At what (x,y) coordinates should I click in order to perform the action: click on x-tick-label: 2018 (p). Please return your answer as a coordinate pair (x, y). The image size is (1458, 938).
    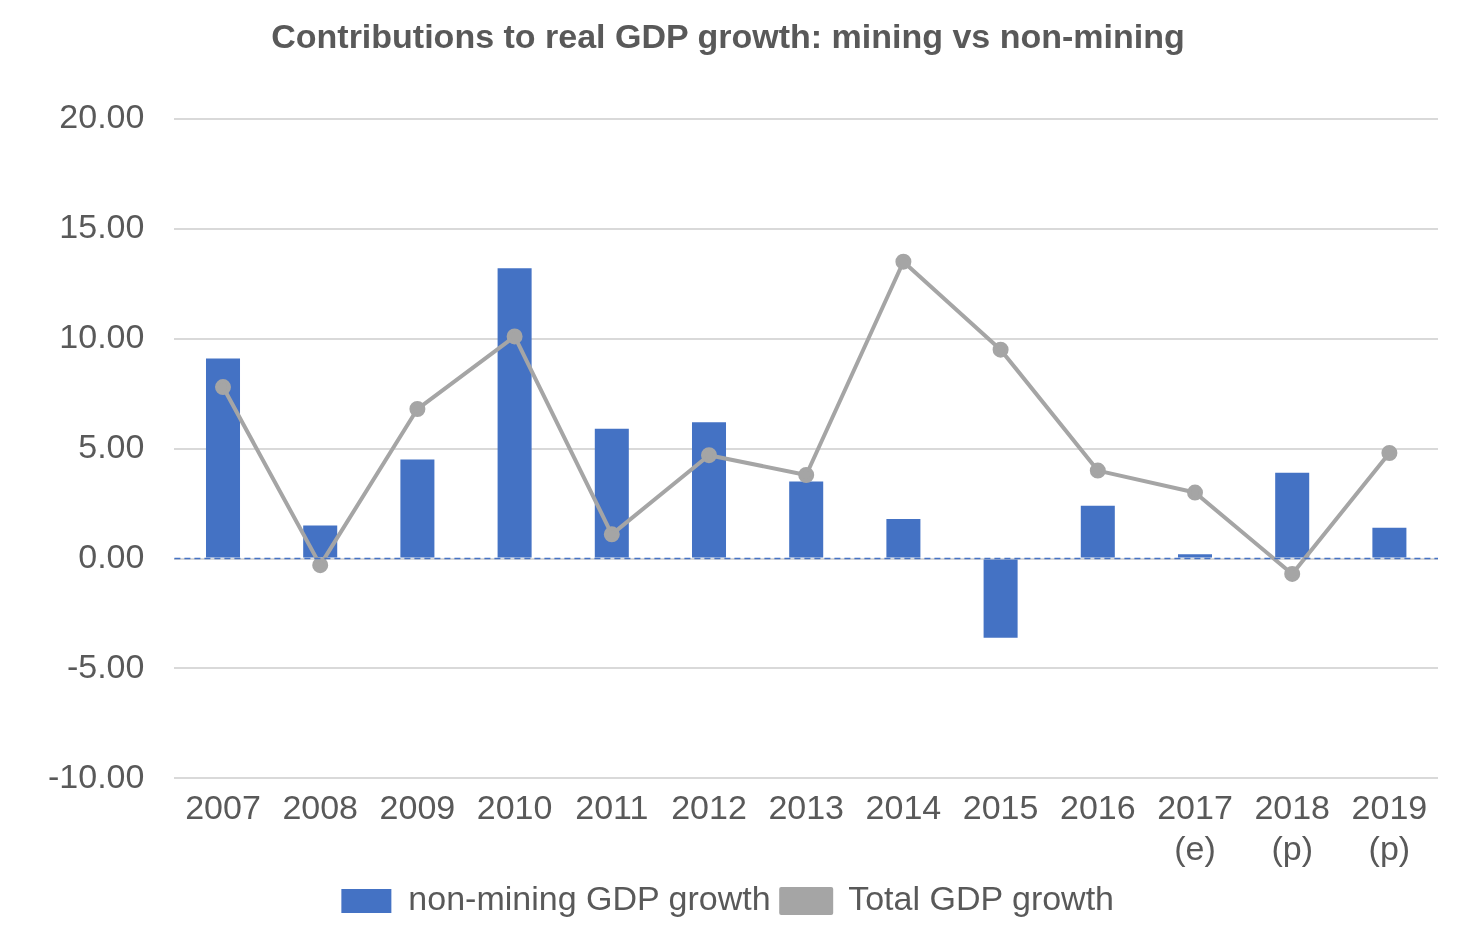
    Looking at the image, I should click on (1292, 827).